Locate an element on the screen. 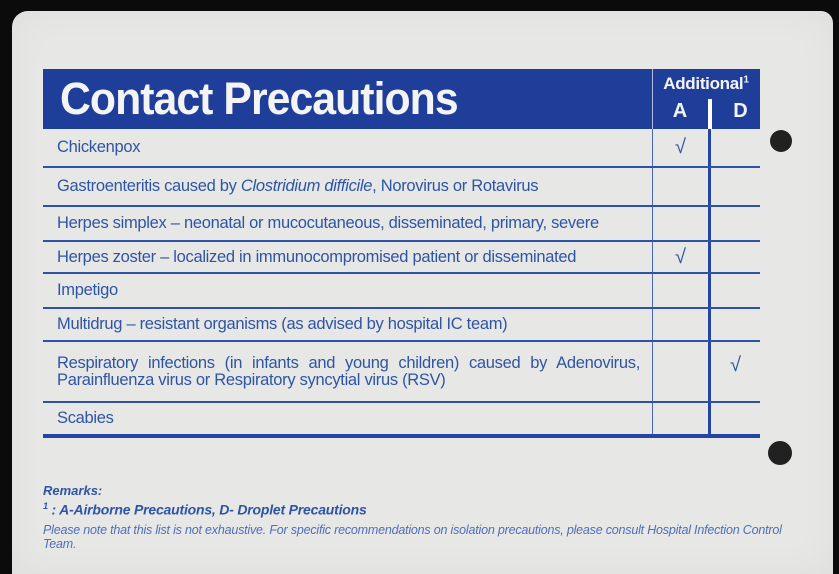 This screenshot has width=839, height=574. table-row: Chickenpox √ is located at coordinates (401, 148).